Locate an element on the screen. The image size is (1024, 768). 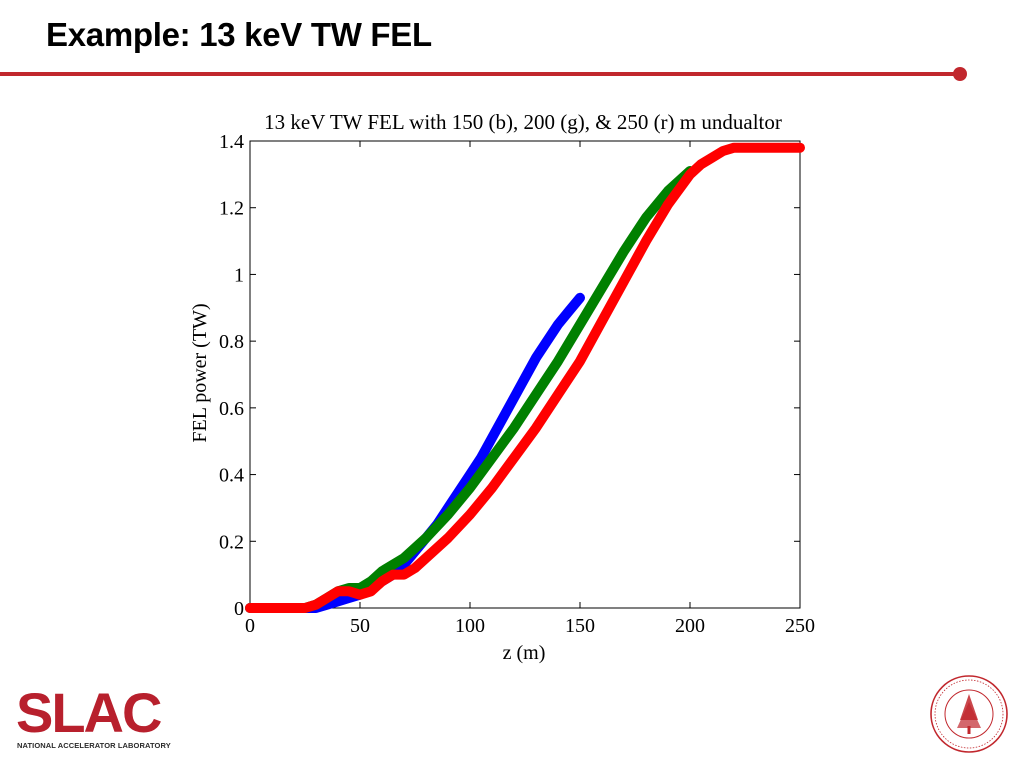
y-tick-label: 0.2 is located at coordinates (231, 542).